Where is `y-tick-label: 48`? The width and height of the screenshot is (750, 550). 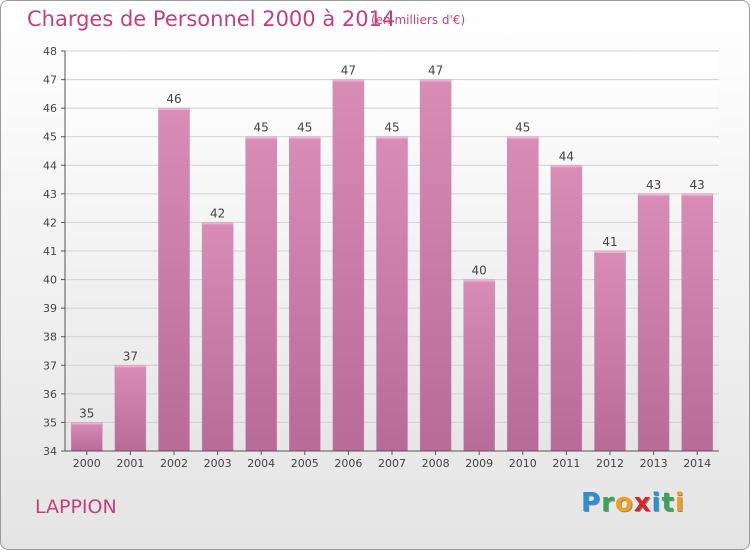 y-tick-label: 48 is located at coordinates (50, 51).